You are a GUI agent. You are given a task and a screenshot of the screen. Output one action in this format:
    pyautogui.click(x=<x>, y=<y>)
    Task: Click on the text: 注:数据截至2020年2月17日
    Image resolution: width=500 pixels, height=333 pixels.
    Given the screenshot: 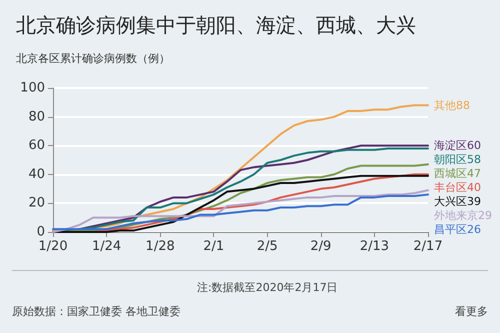 What is the action you would take?
    pyautogui.click(x=267, y=287)
    